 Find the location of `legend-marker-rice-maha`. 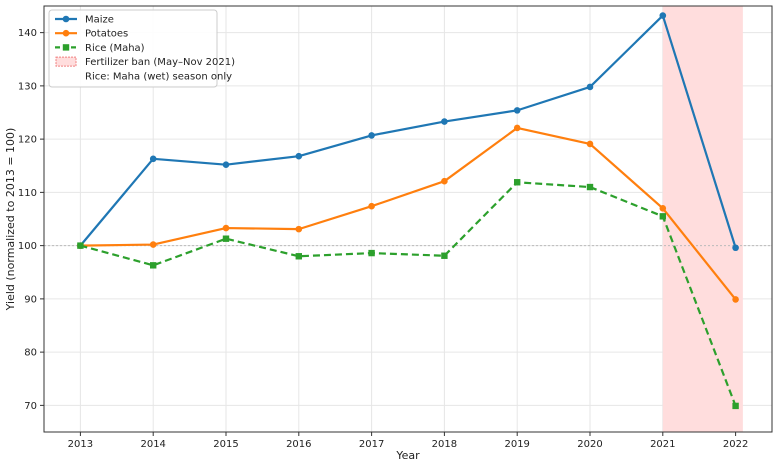

legend-marker-rice-maha is located at coordinates (66, 47).